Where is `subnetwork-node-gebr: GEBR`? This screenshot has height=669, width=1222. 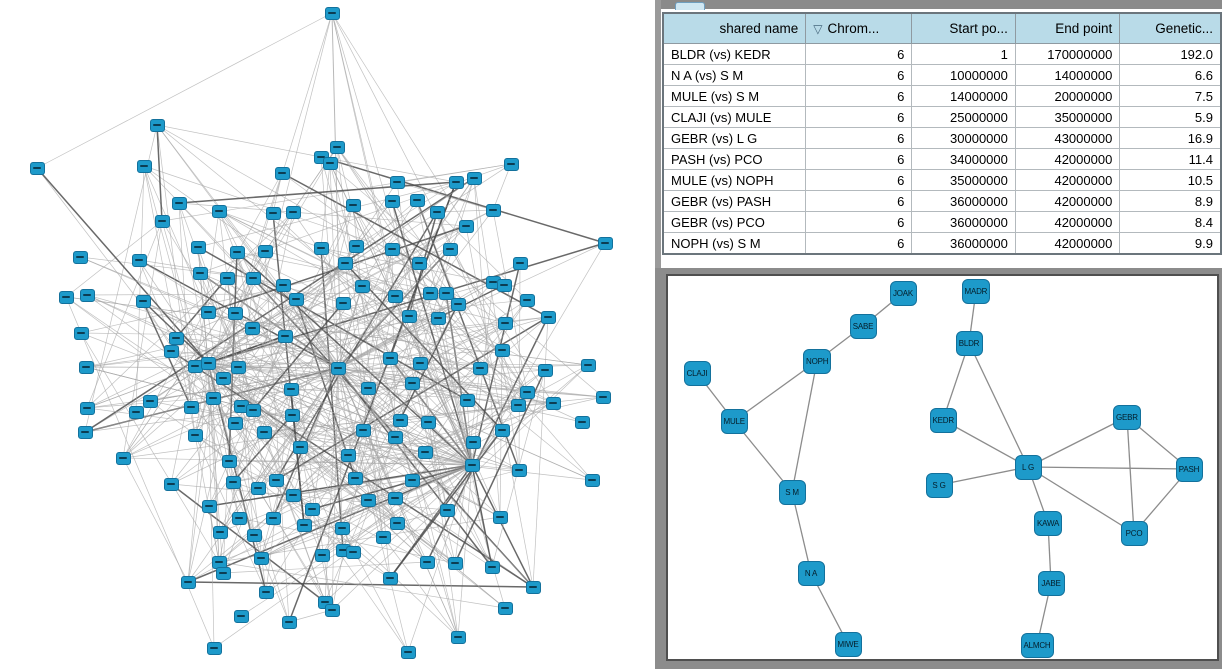 subnetwork-node-gebr: GEBR is located at coordinates (1127, 417).